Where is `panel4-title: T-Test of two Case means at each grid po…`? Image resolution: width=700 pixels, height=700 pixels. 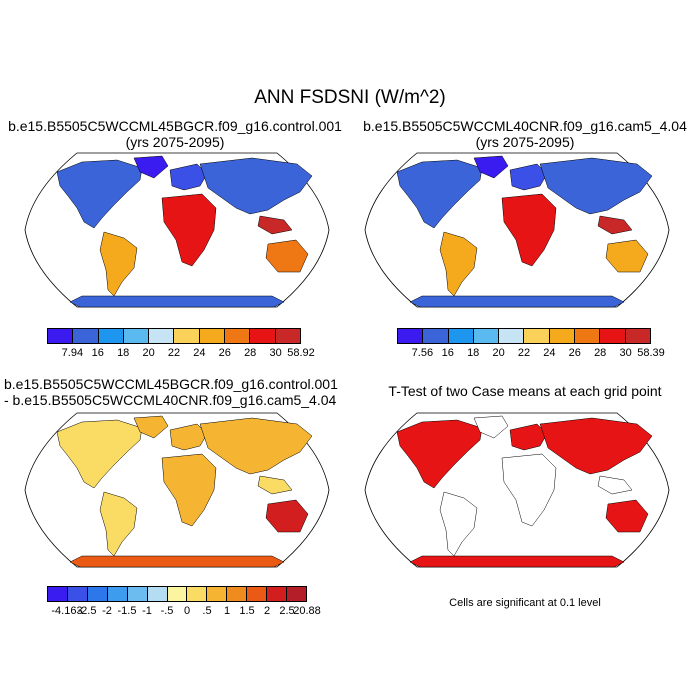
panel4-title: T-Test of two Case means at each grid po… is located at coordinates (525, 391).